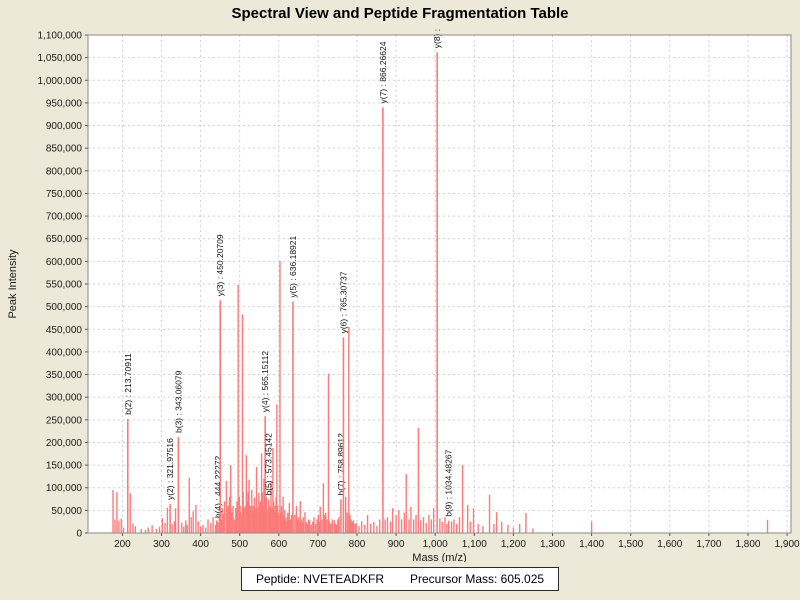 This screenshot has height=600, width=800. I want to click on peak-label: b(4) : 444.22272, so click(218, 486).